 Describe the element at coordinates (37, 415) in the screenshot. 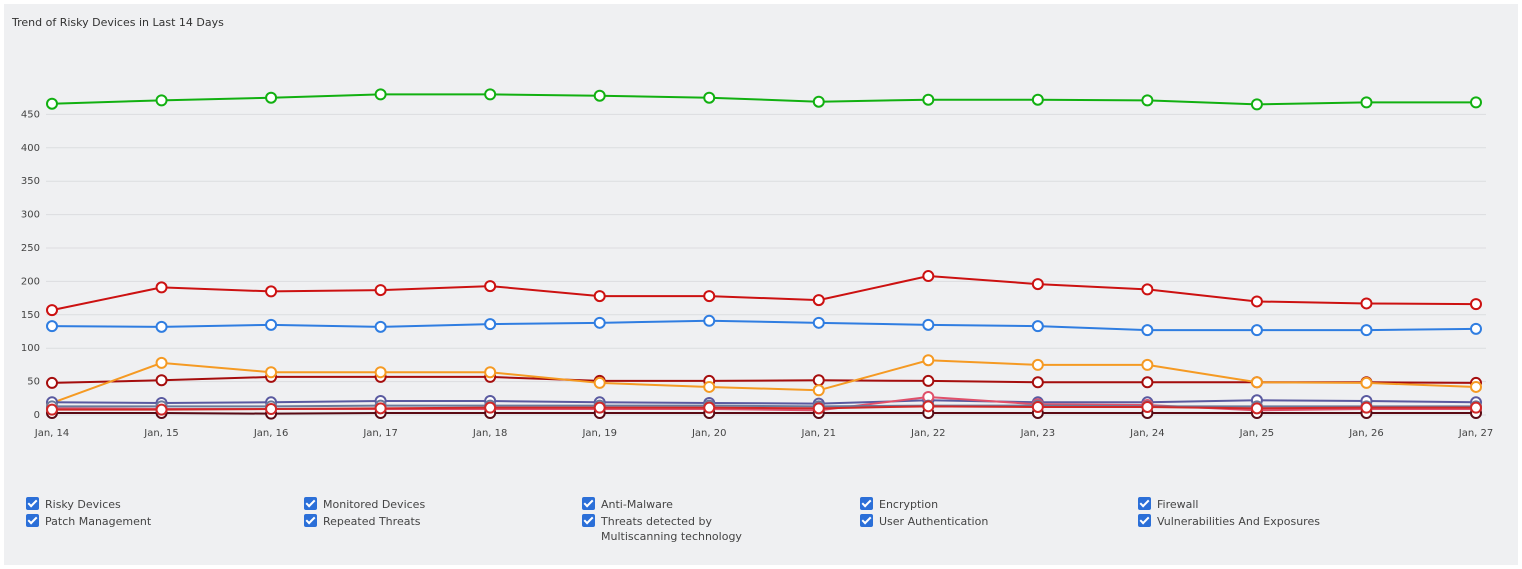

I see `y-tick-label: 0` at that location.